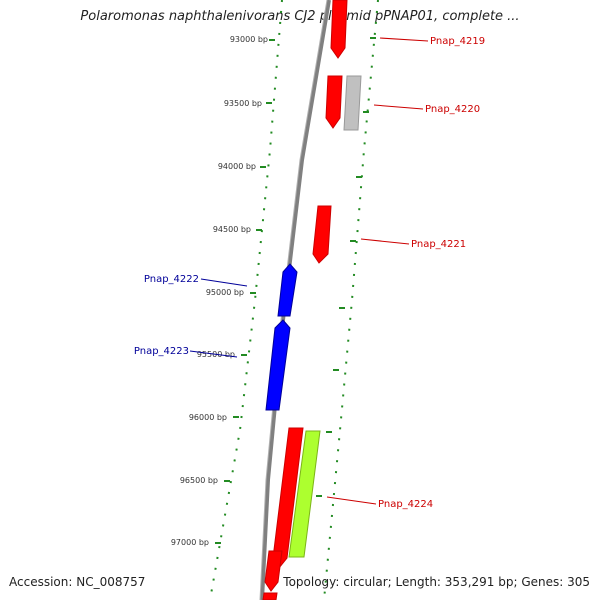 The image size is (600, 600). Describe the element at coordinates (249, 39) in the screenshot. I see `tick-label: 93000 bp` at that location.